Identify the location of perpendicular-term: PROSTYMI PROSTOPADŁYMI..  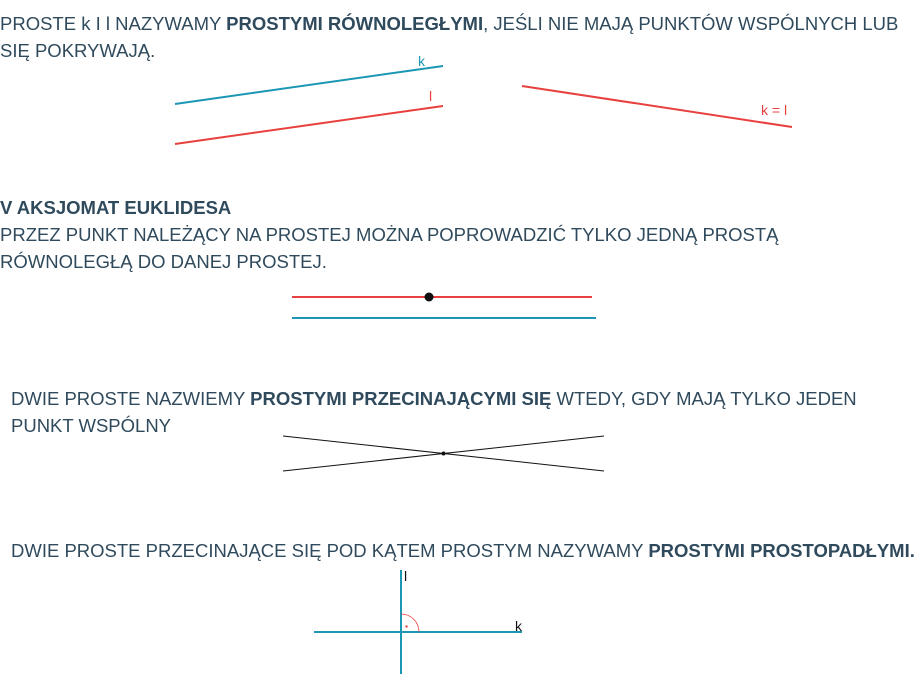
(781, 550).